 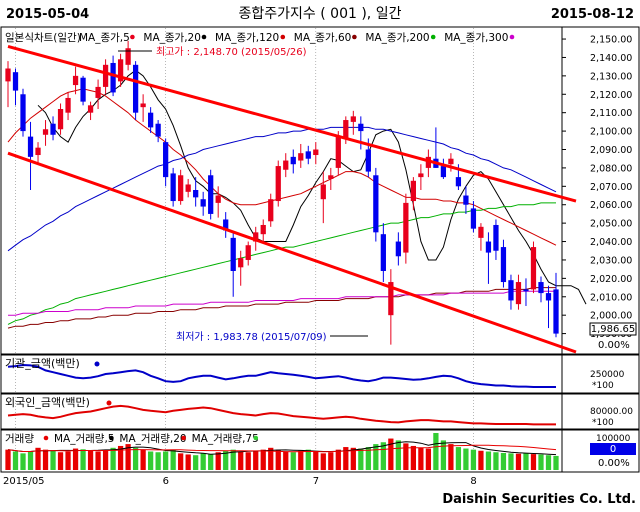 What do you see at coordinates (611, 95) in the screenshot?
I see `price-tick-label: 2,120.00` at bounding box center [611, 95].